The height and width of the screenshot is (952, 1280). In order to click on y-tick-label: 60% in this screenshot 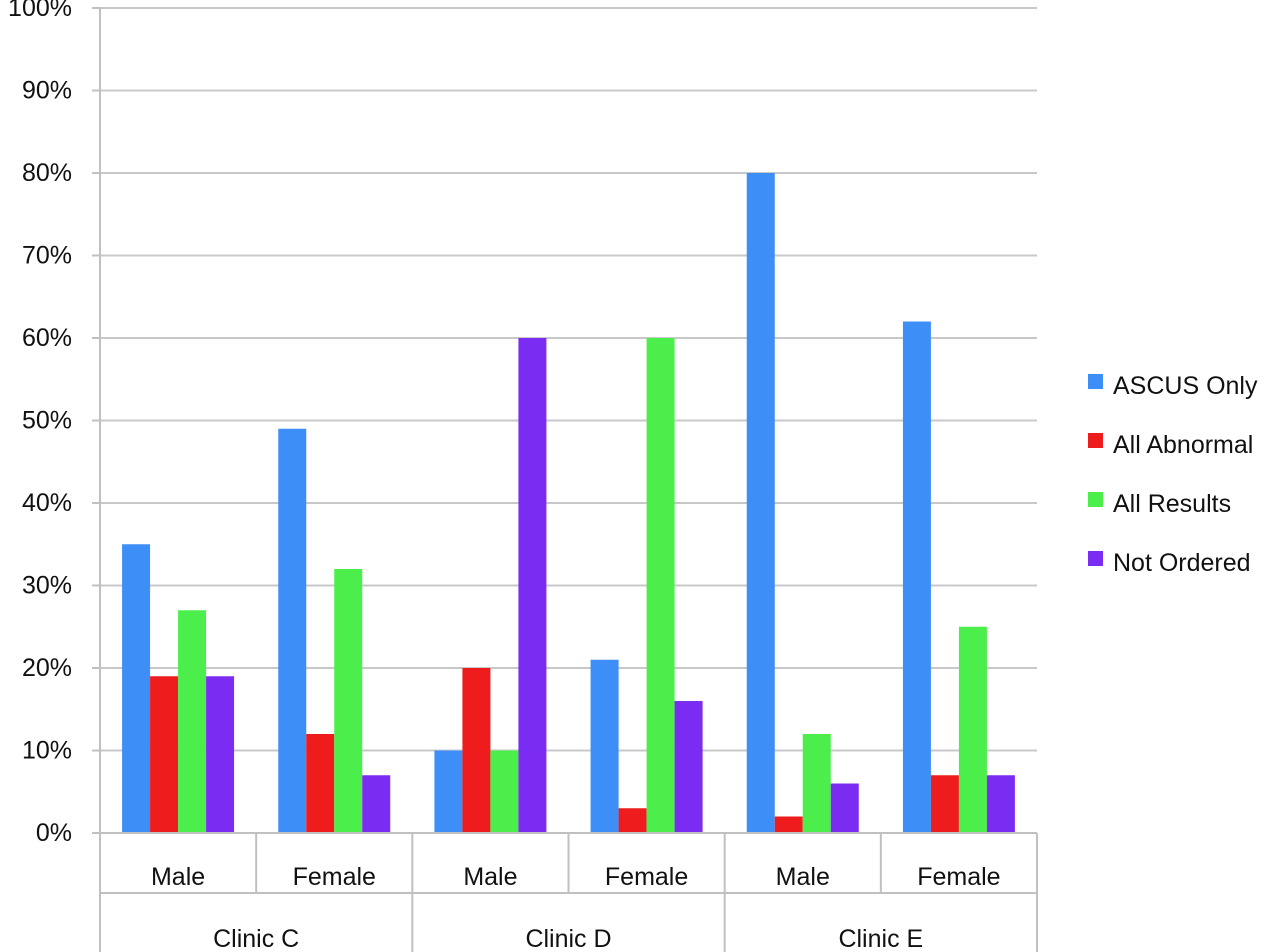, I will do `click(47, 338)`.